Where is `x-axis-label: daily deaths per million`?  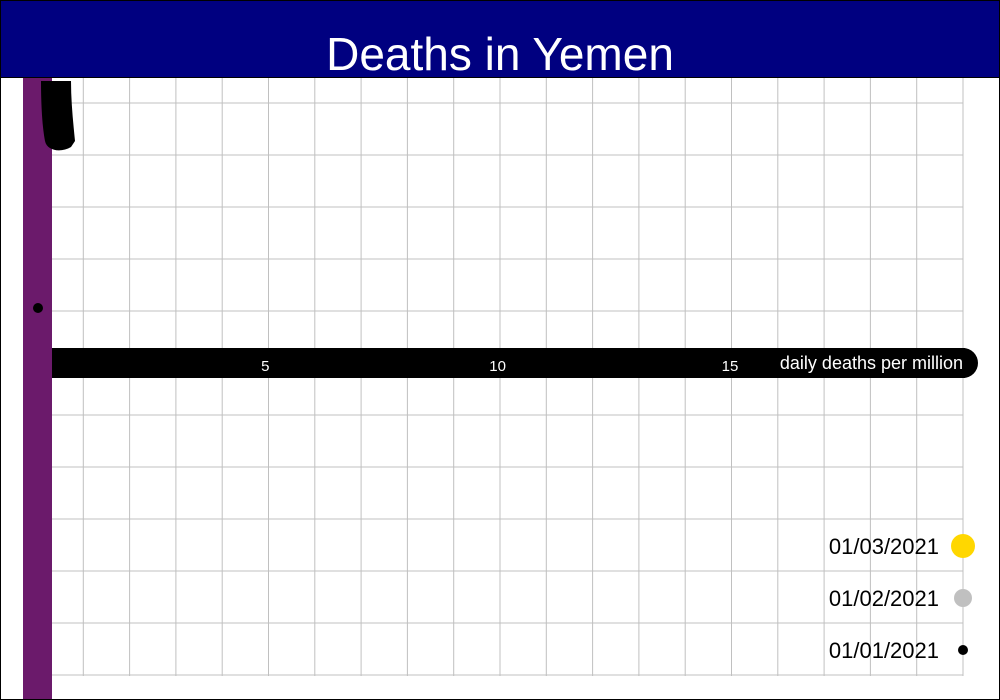 x-axis-label: daily deaths per million is located at coordinates (871, 363).